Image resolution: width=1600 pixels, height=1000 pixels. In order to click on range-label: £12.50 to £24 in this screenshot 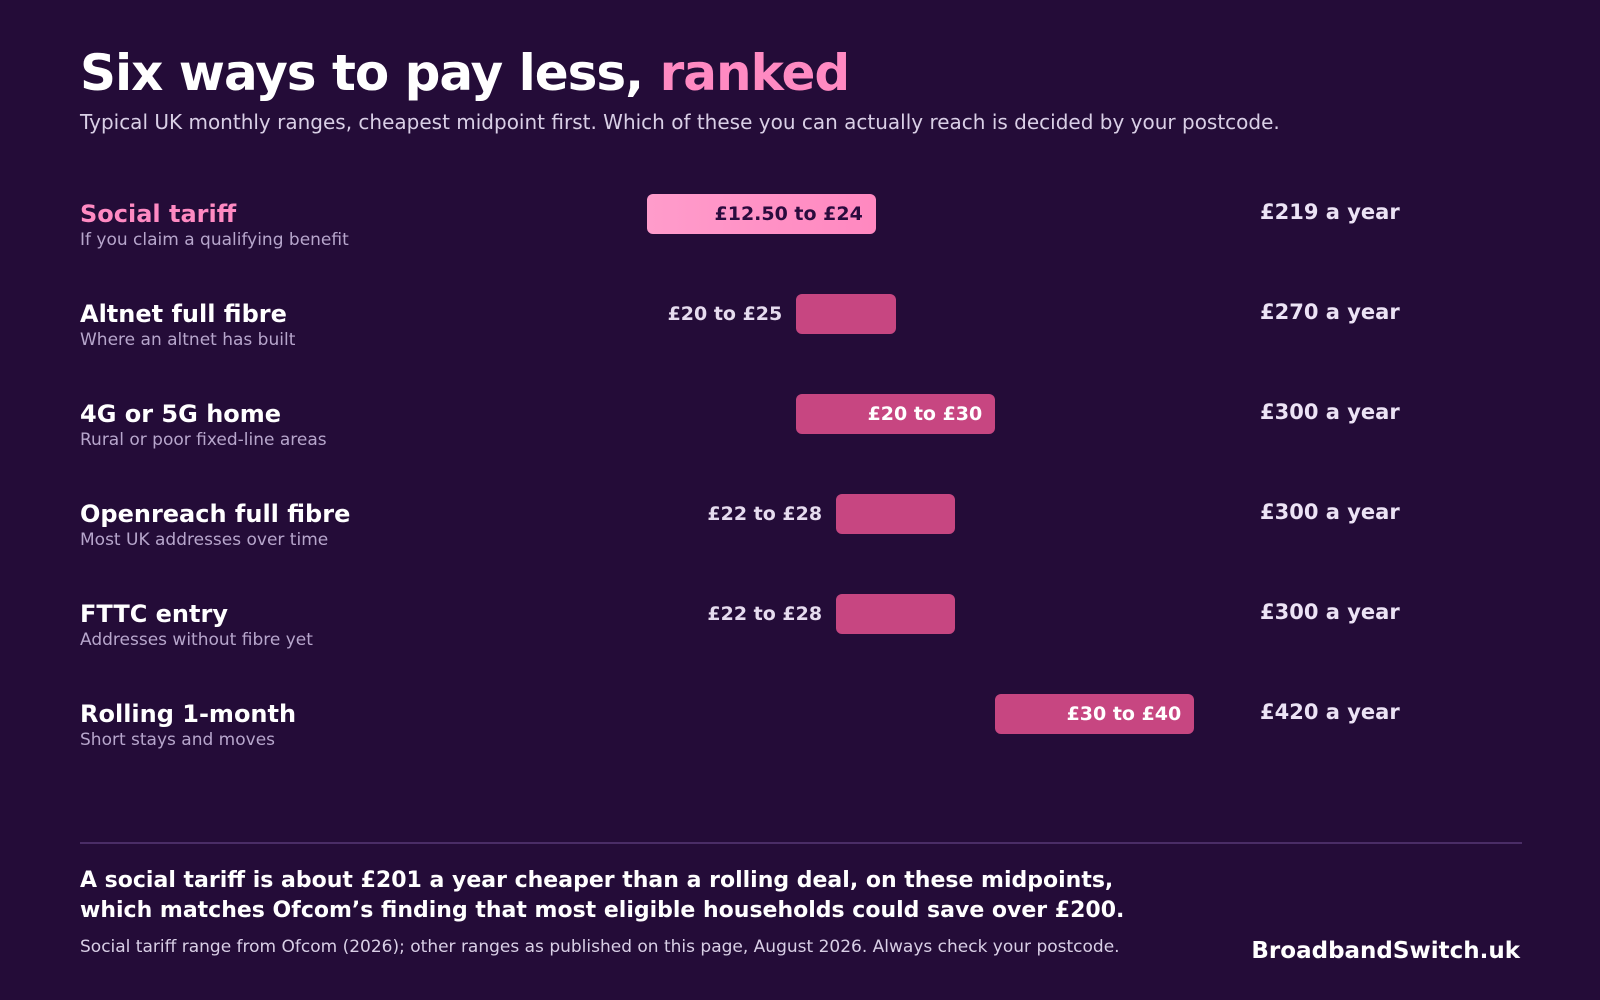, I will do `click(788, 214)`.